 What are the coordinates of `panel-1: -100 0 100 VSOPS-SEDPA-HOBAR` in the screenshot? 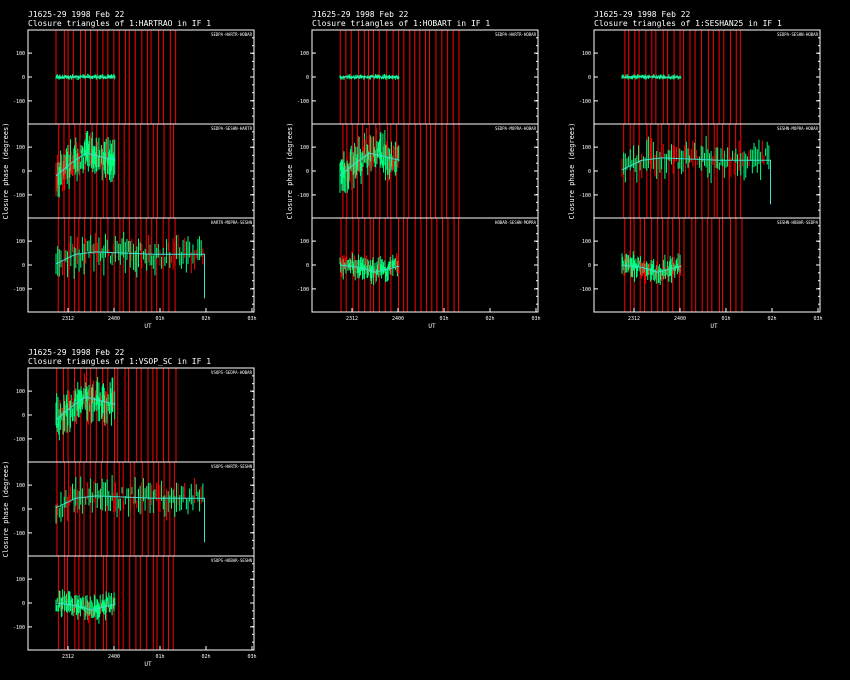 It's located at (134, 415).